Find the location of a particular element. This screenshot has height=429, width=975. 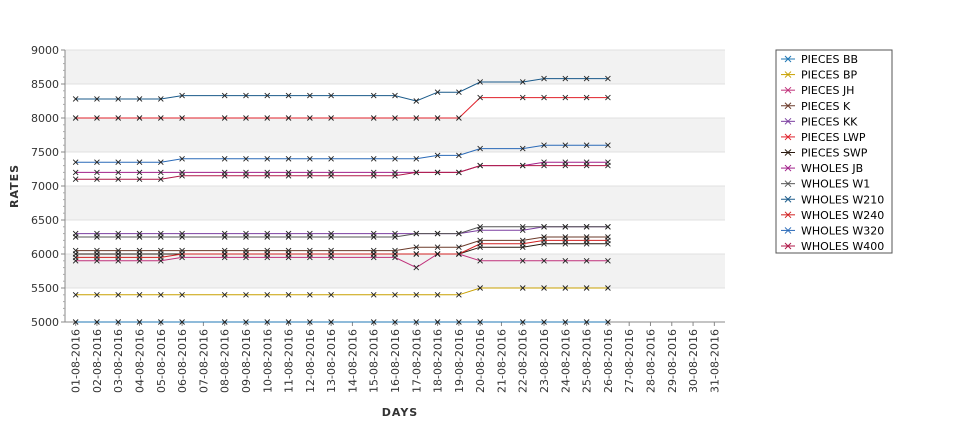

legend-item-wholes-w400: WHOLES W400 is located at coordinates (832, 246).